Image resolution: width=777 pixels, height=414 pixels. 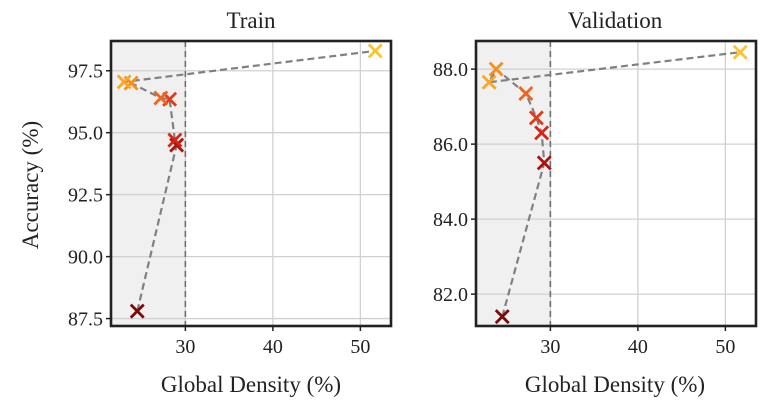 What do you see at coordinates (251, 384) in the screenshot?
I see `train-xlabel: Global Density (%)` at bounding box center [251, 384].